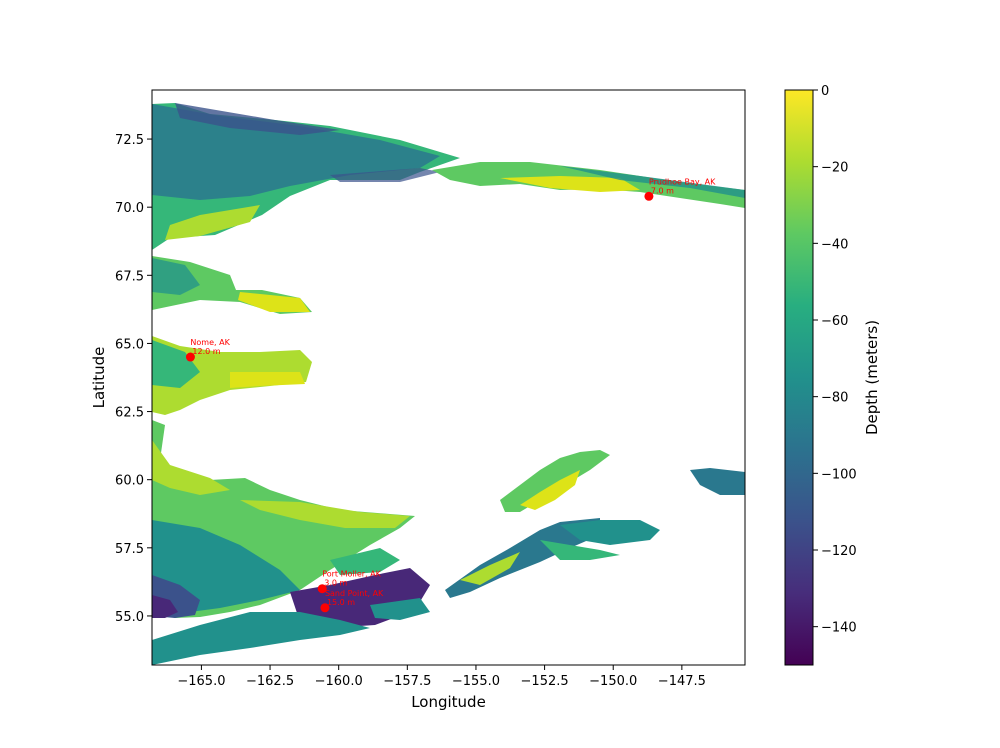  Describe the element at coordinates (825, 91) in the screenshot. I see `colorbar-tick-label: 0` at that location.